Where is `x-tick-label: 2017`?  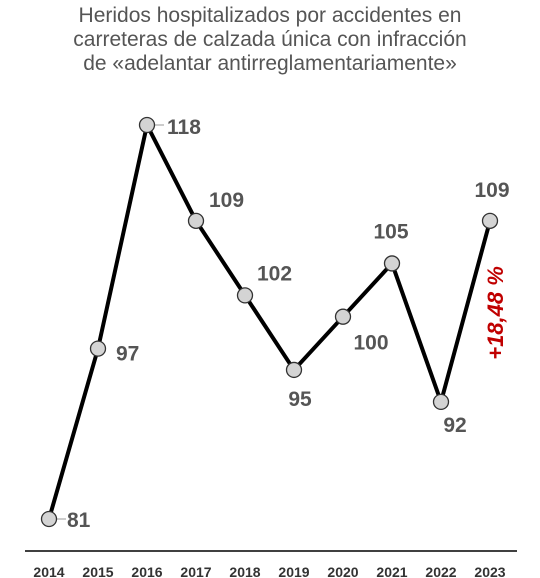
x-tick-label: 2017 is located at coordinates (195, 571).